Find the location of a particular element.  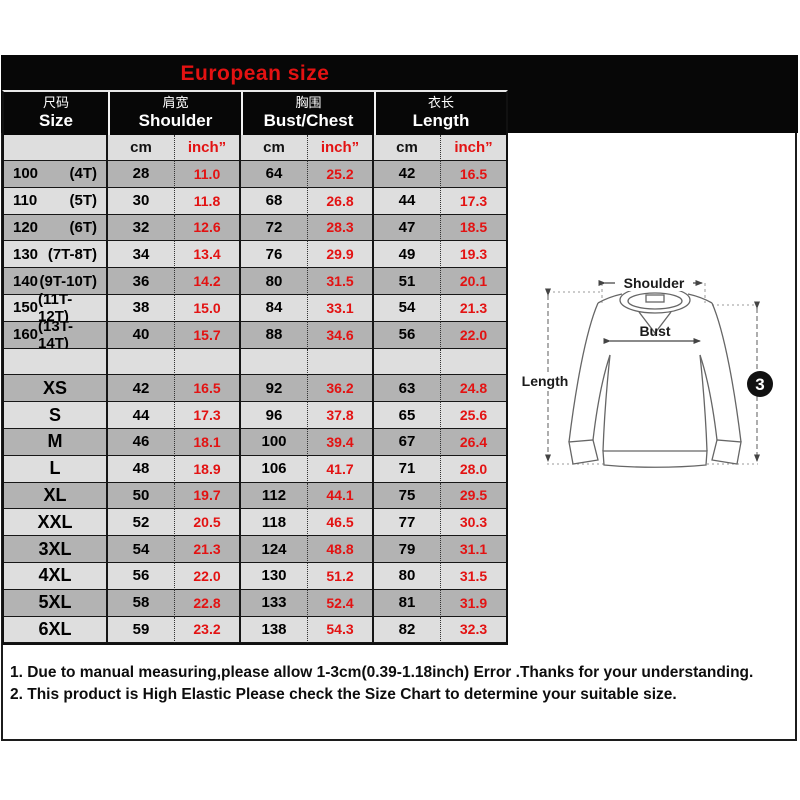

size-age-range: (6T) is located at coordinates (83, 227).